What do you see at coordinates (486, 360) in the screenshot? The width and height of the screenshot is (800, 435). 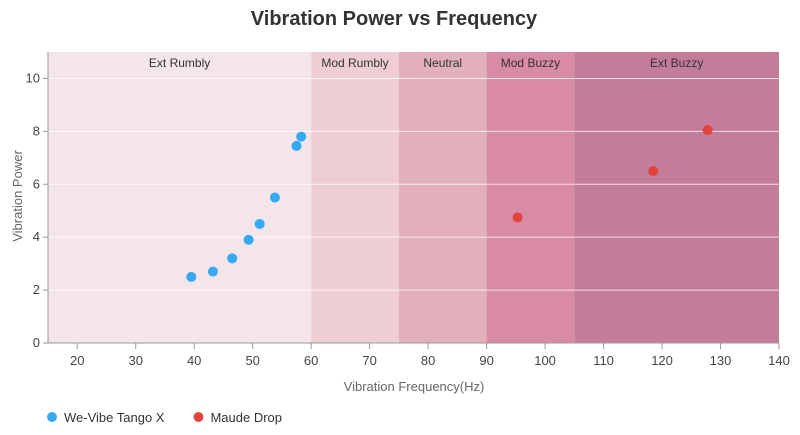 I see `x-tick-label-7: 90` at bounding box center [486, 360].